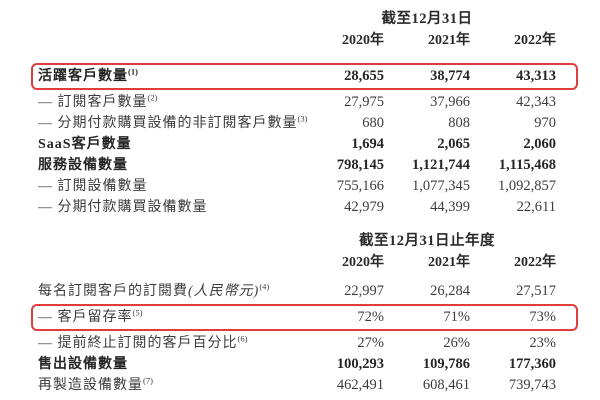  I want to click on value-cell: 42,979, so click(364, 207).